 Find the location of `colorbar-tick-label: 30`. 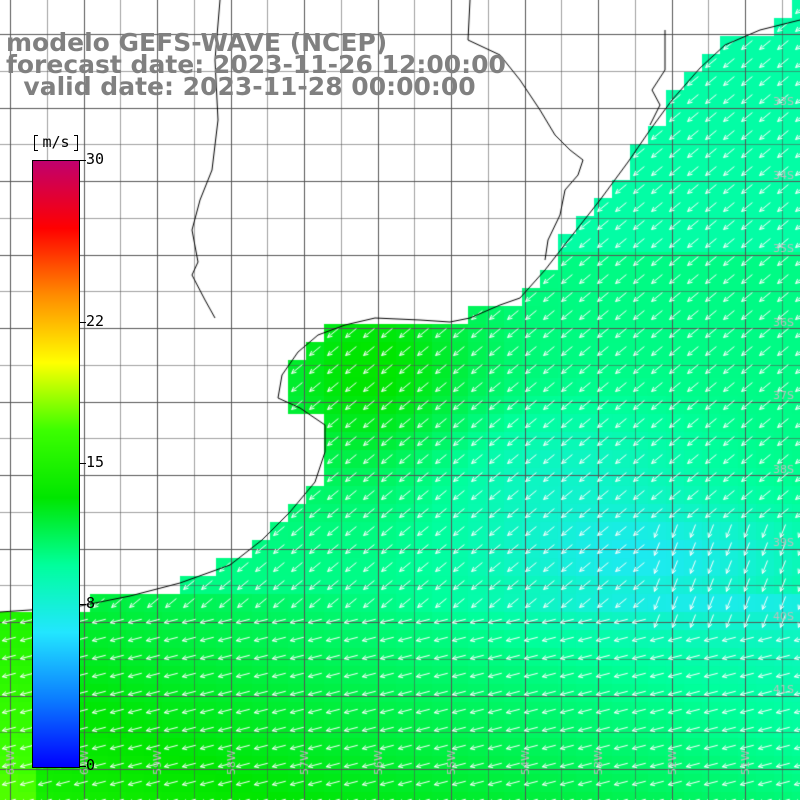

colorbar-tick-label: 30 is located at coordinates (95, 159).